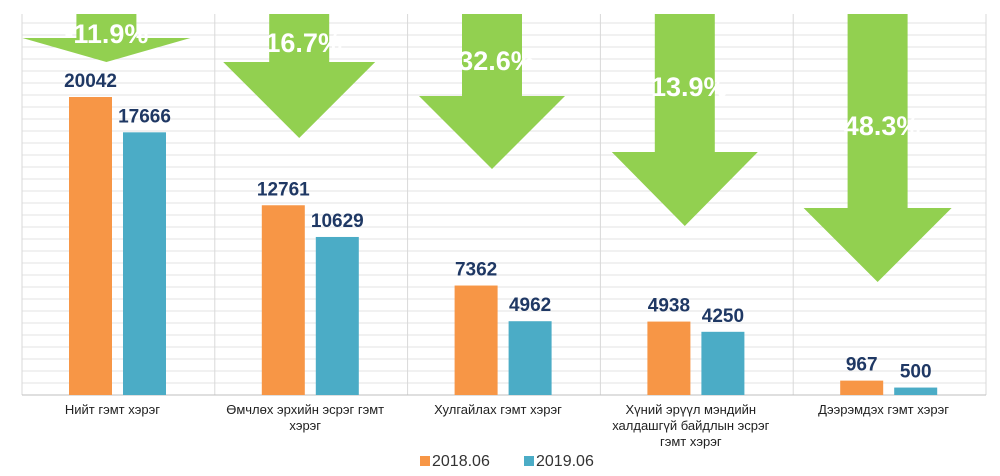 The height and width of the screenshot is (476, 1000). What do you see at coordinates (916, 391) in the screenshot?
I see `bar-2019.06-4` at bounding box center [916, 391].